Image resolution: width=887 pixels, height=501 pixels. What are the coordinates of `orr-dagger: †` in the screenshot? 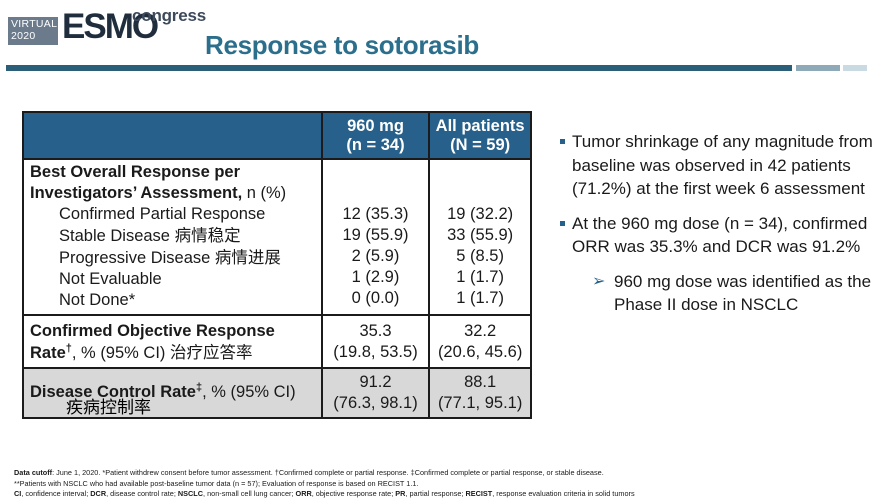 It's located at (68, 348).